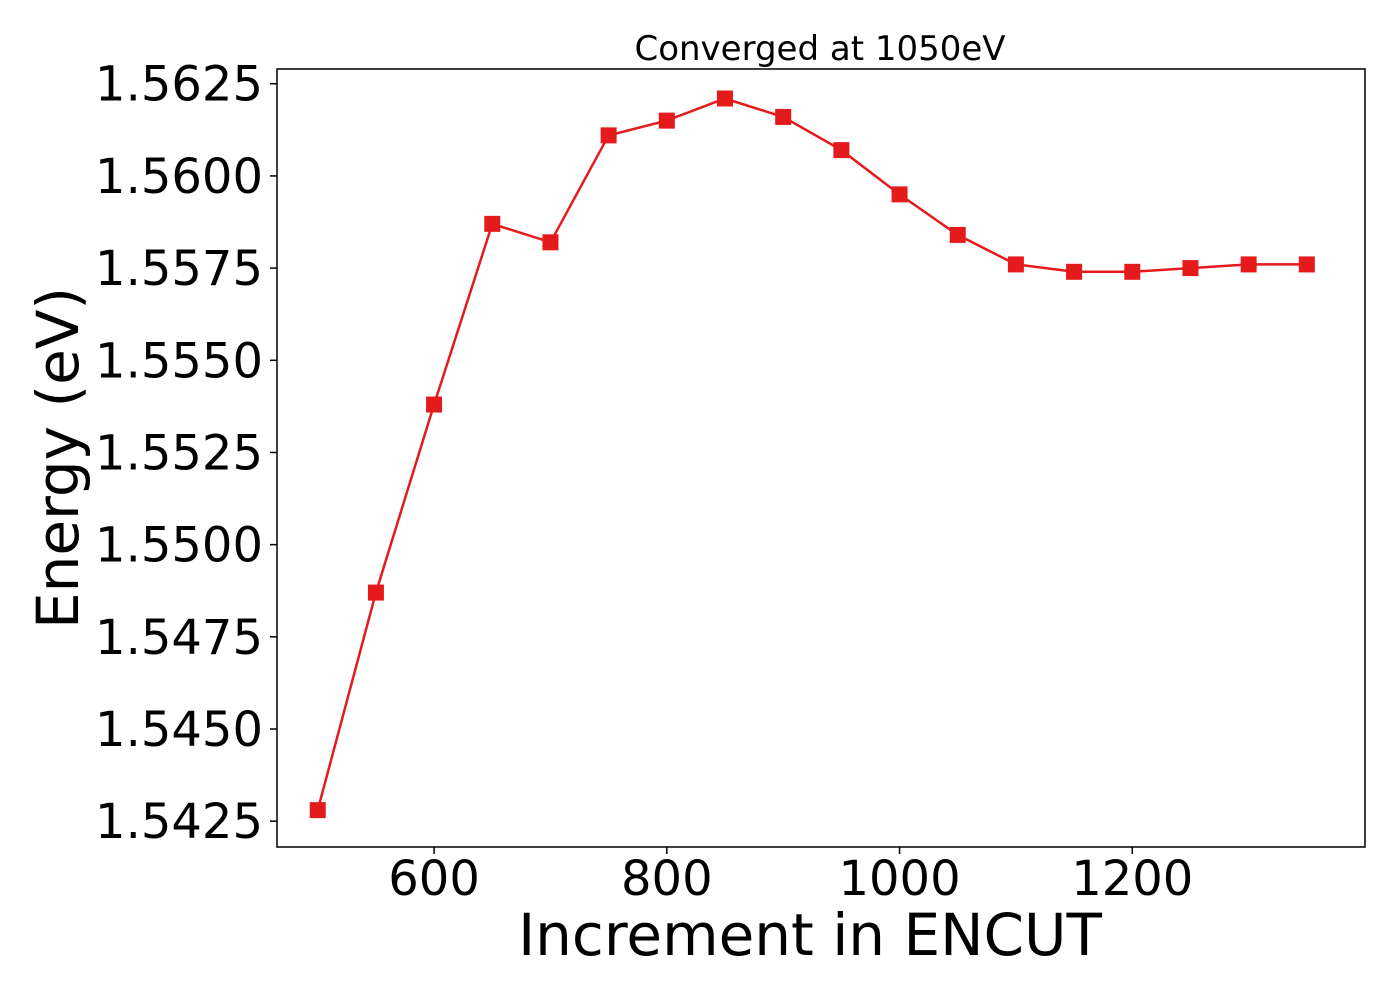  What do you see at coordinates (819, 49) in the screenshot?
I see `chart-title: Converged at 1050eV` at bounding box center [819, 49].